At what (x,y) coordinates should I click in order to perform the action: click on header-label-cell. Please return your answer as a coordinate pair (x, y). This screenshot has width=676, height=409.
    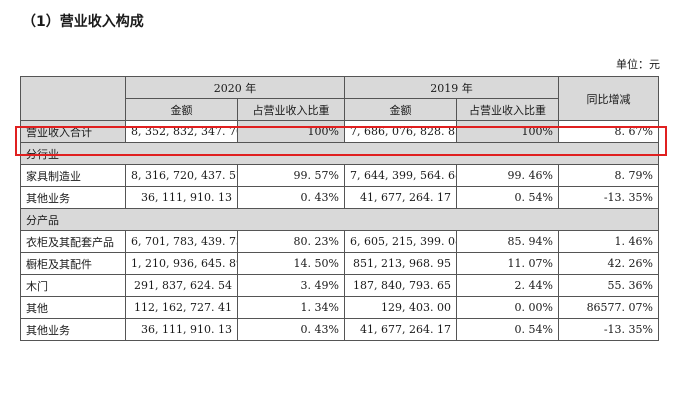
    Looking at the image, I should click on (73, 98).